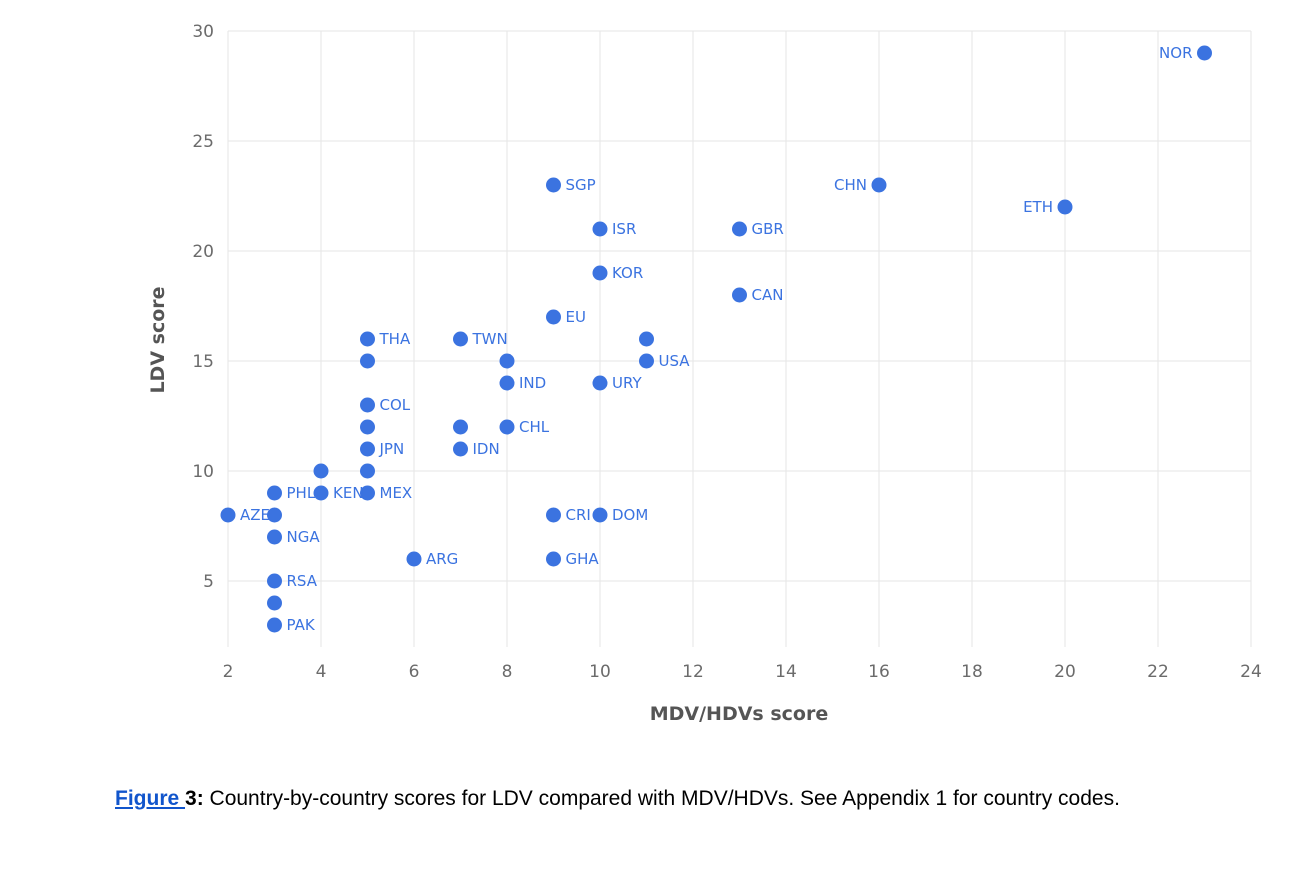  What do you see at coordinates (630, 515) in the screenshot?
I see `point-label-dom: DOM` at bounding box center [630, 515].